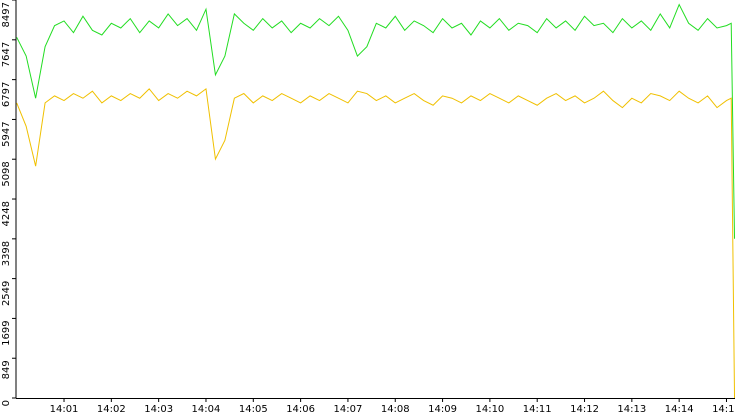 This screenshot has width=735, height=415. Describe the element at coordinates (6, 54) in the screenshot. I see `y-tick-label: 7647` at that location.